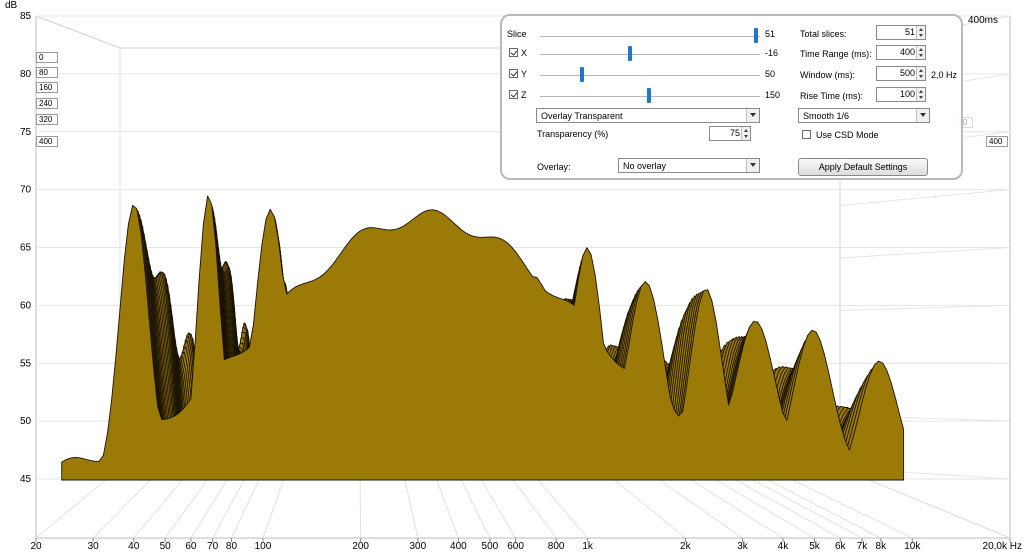 The image size is (1024, 555). Describe the element at coordinates (827, 75) in the screenshot. I see `window-label: Window (ms):` at that location.